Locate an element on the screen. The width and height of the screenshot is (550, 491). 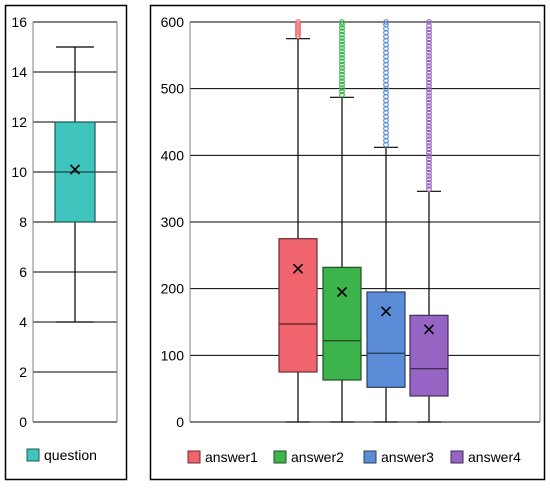
y-tick-label: 14 is located at coordinates (19, 72).